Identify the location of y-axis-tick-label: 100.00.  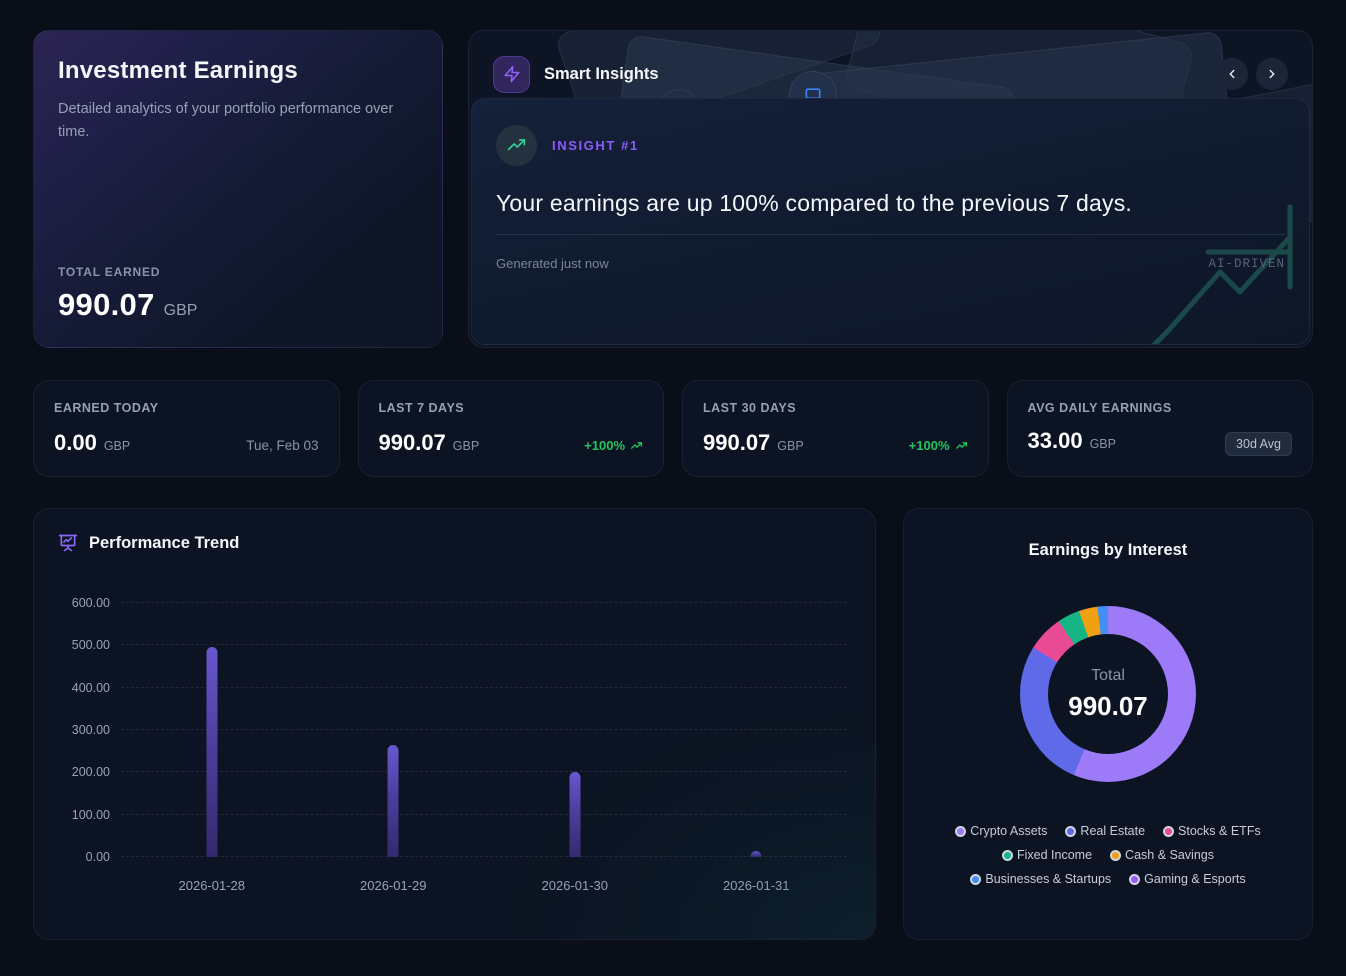
(90, 814).